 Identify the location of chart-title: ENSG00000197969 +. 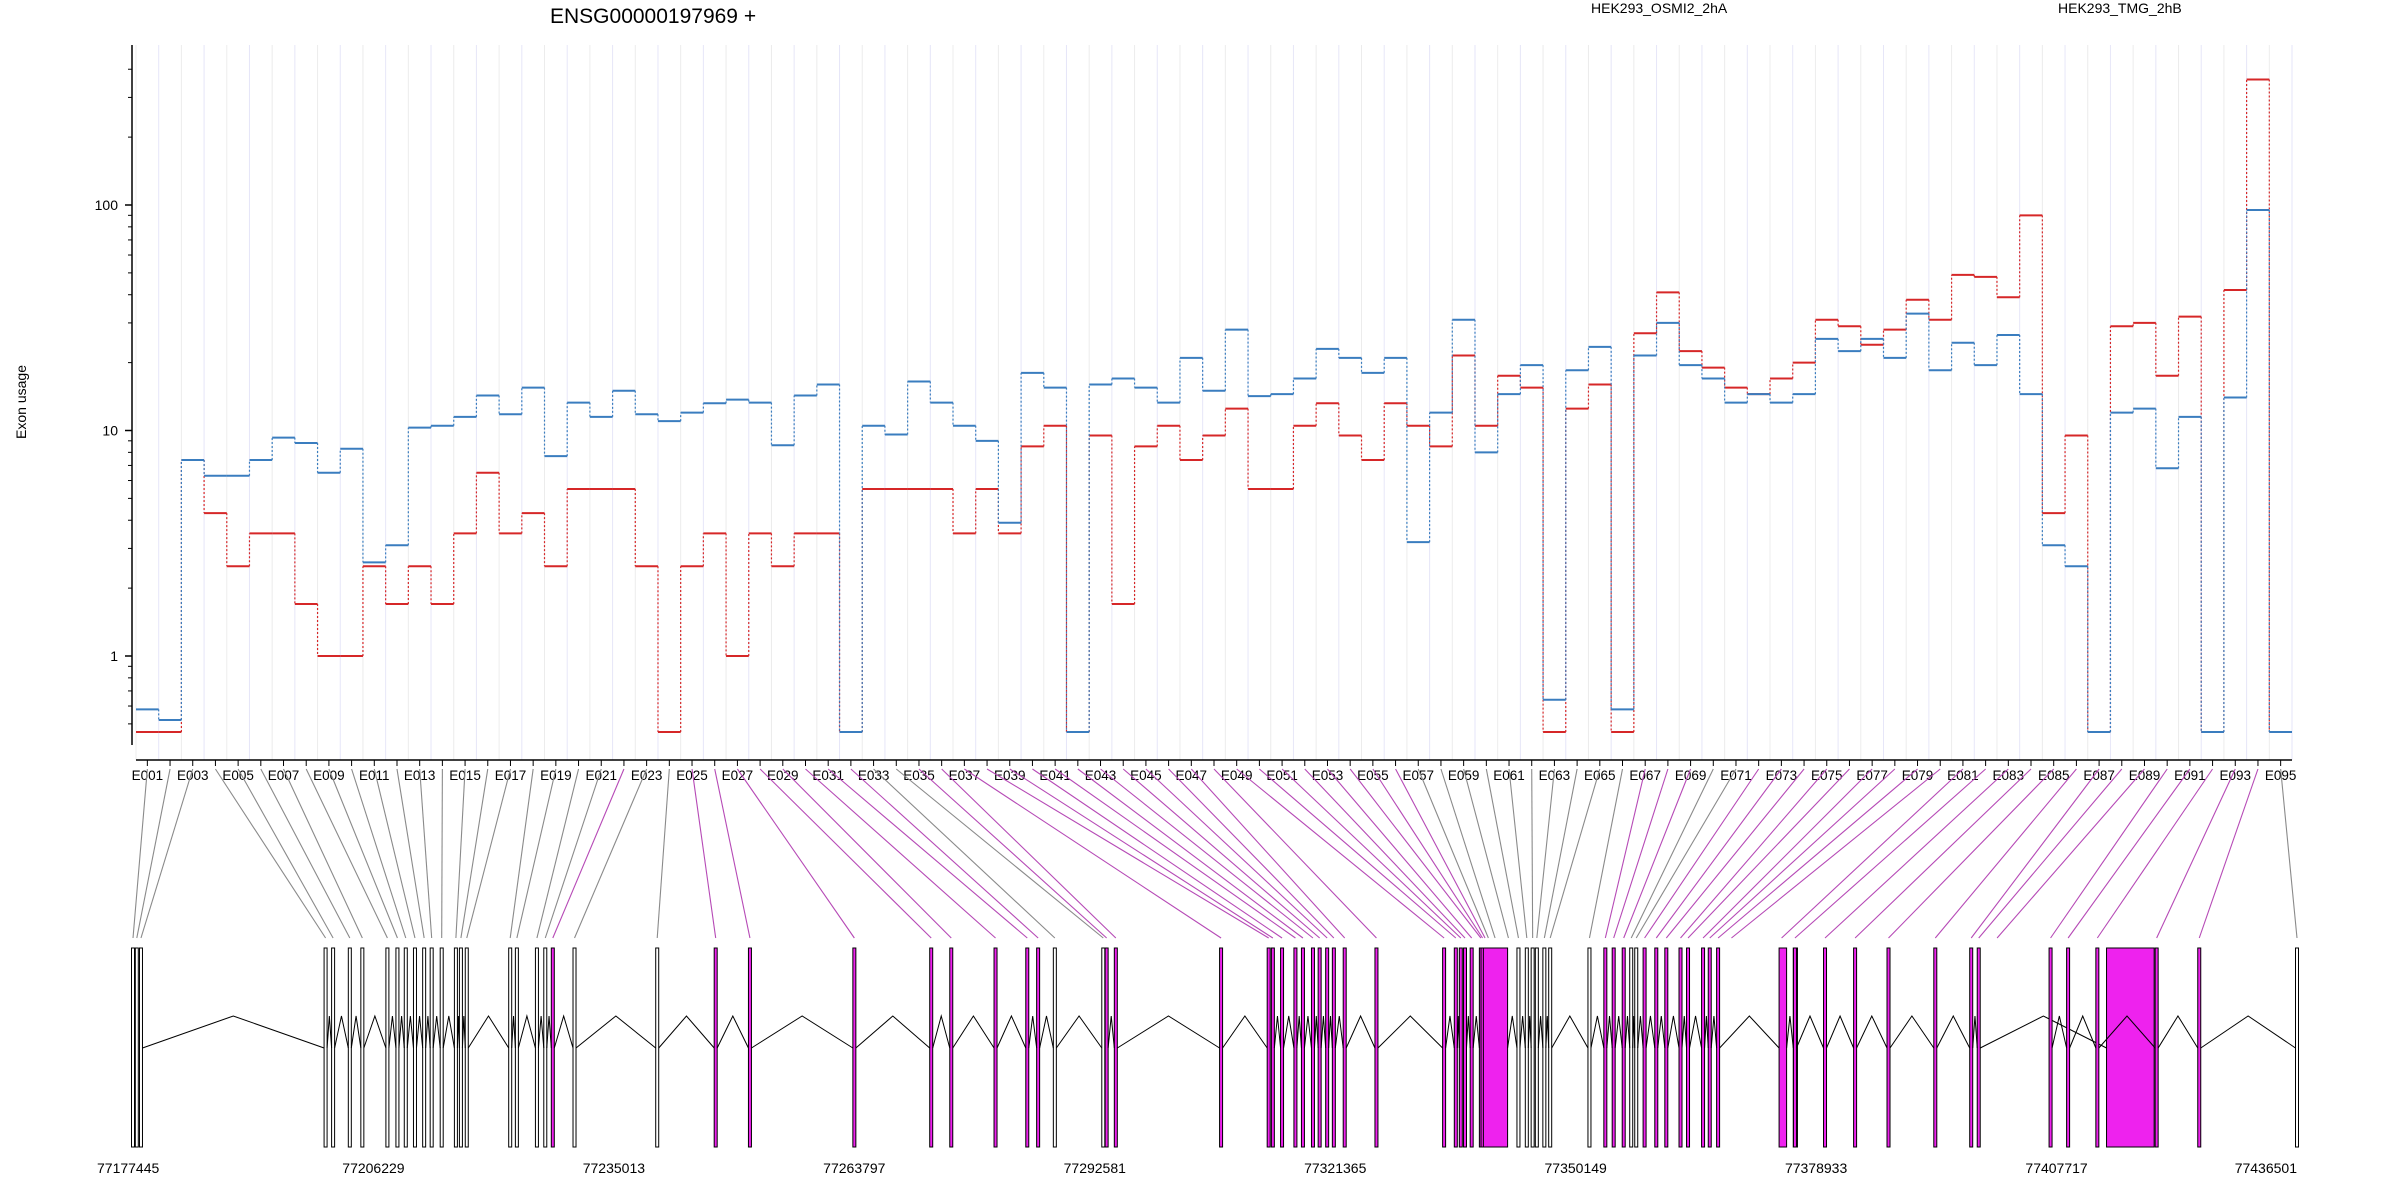
(653, 16).